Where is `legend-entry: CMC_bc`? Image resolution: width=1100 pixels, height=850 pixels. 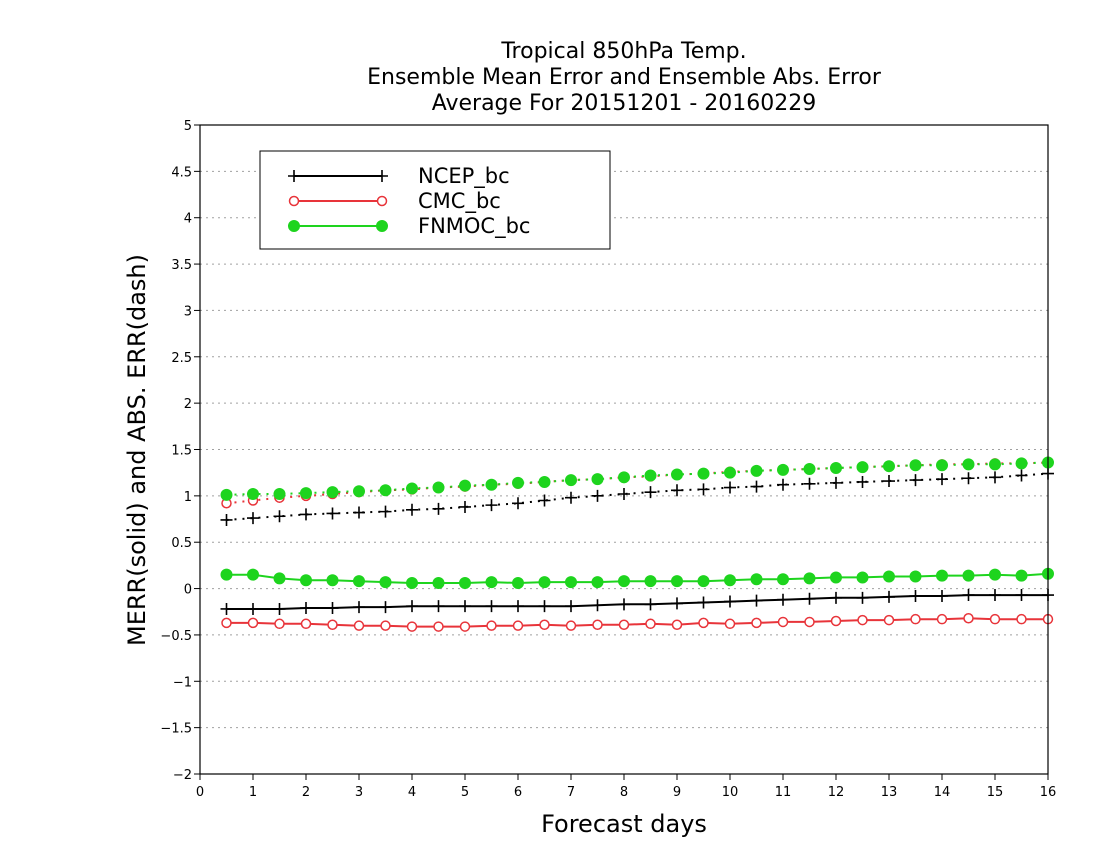
legend-entry: CMC_bc is located at coordinates (394, 201).